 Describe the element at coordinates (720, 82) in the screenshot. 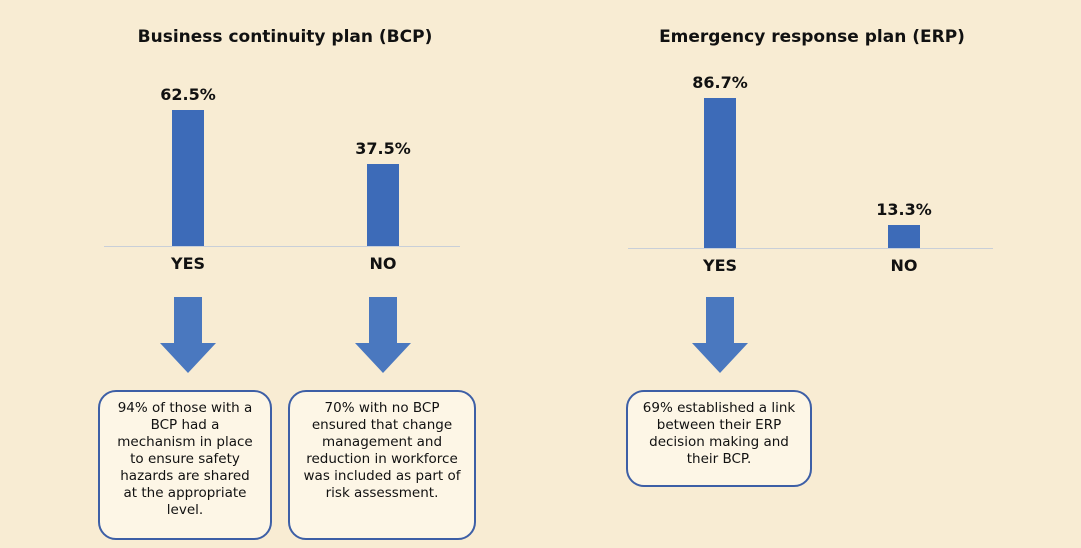

I see `value-label: 86.7%` at that location.